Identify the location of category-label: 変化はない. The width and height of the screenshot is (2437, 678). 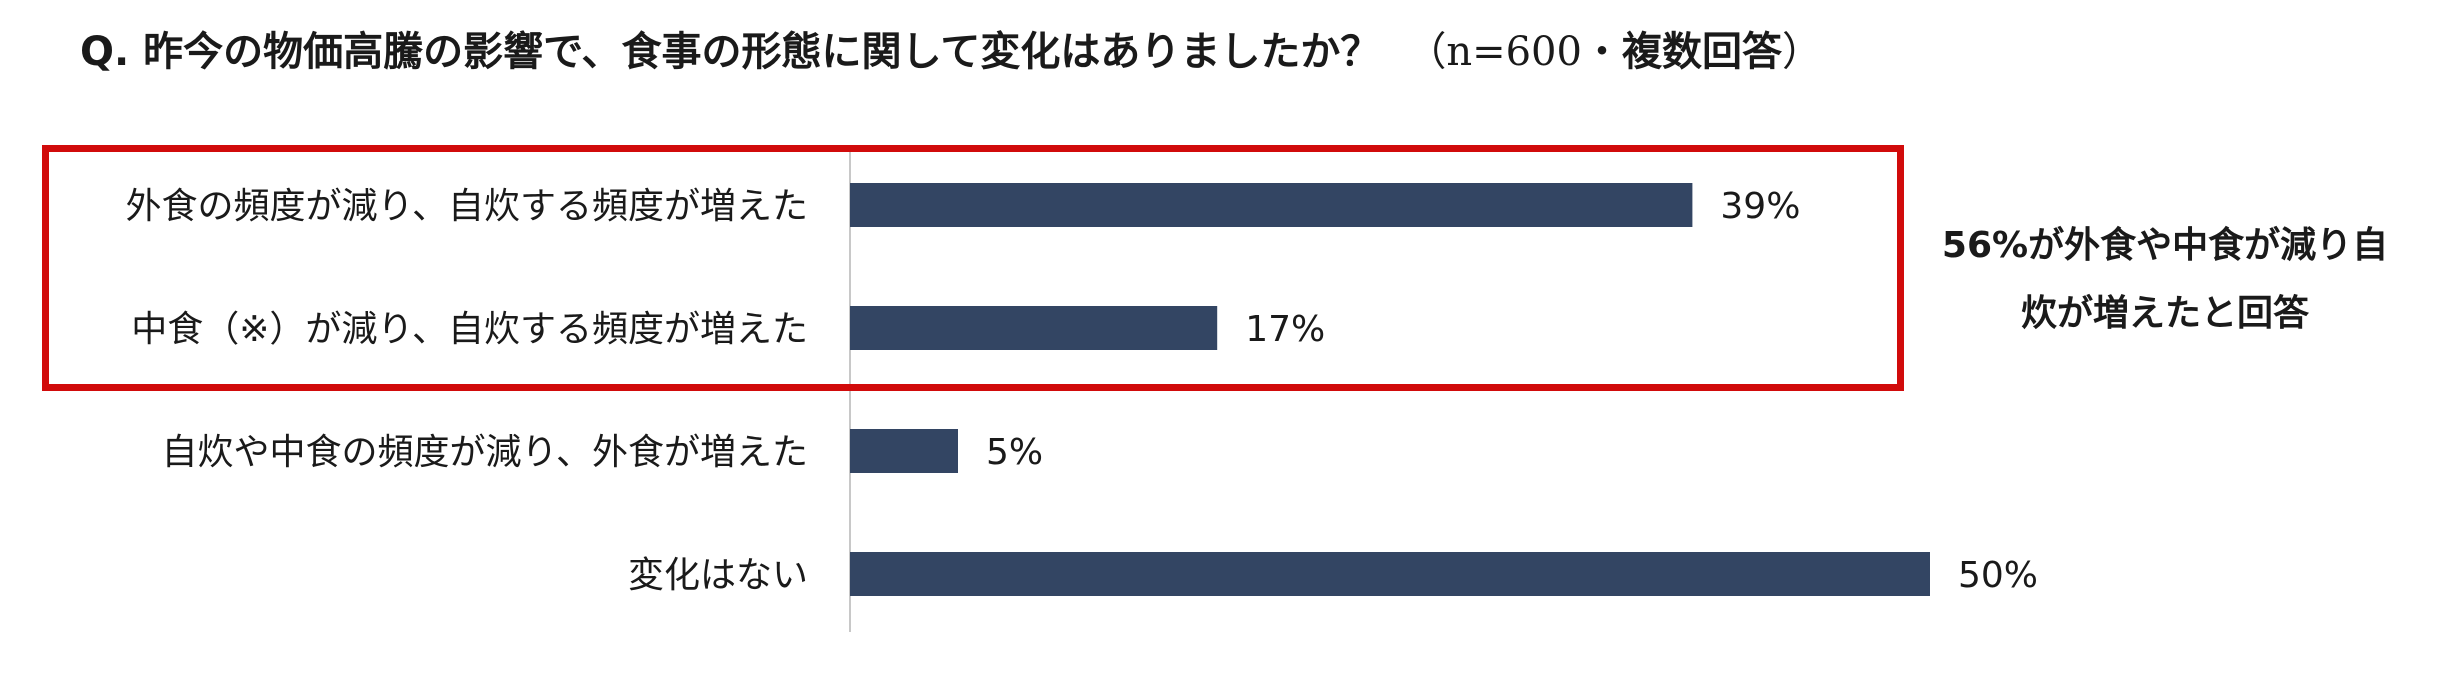
(718, 575).